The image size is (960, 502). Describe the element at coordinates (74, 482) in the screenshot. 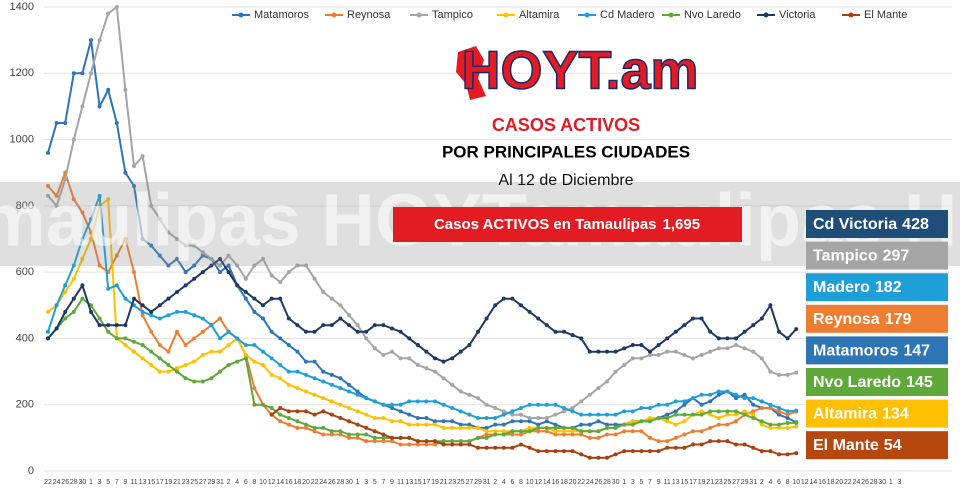

I see `x-tick-label: 28` at that location.